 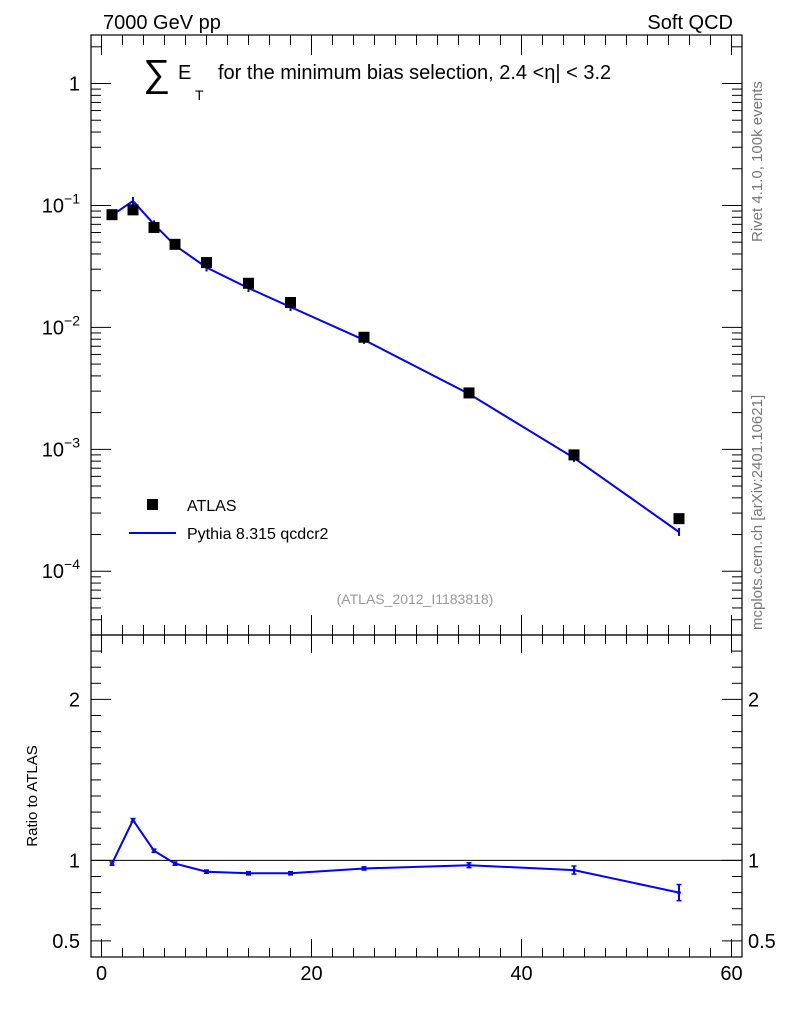 What do you see at coordinates (74, 861) in the screenshot?
I see `ratio-y-tick-label-left: 1` at bounding box center [74, 861].